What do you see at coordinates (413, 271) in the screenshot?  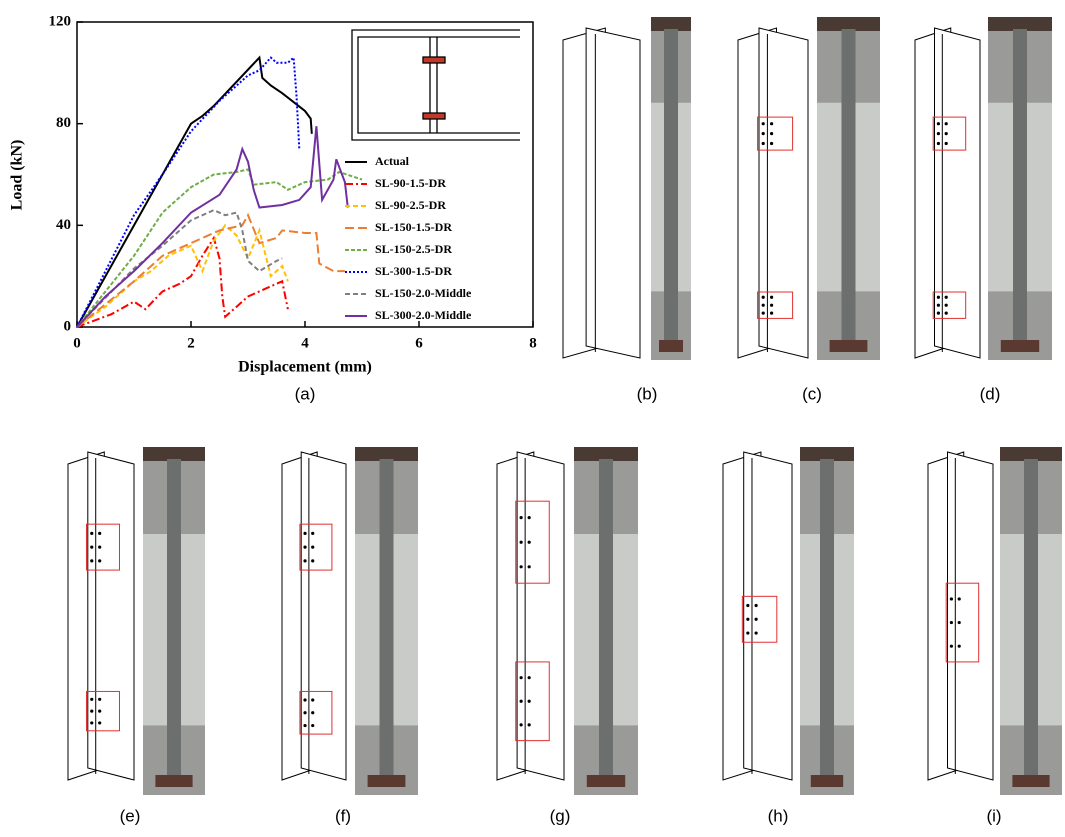 I see `legend-label: SL-300-1.5-DR` at bounding box center [413, 271].